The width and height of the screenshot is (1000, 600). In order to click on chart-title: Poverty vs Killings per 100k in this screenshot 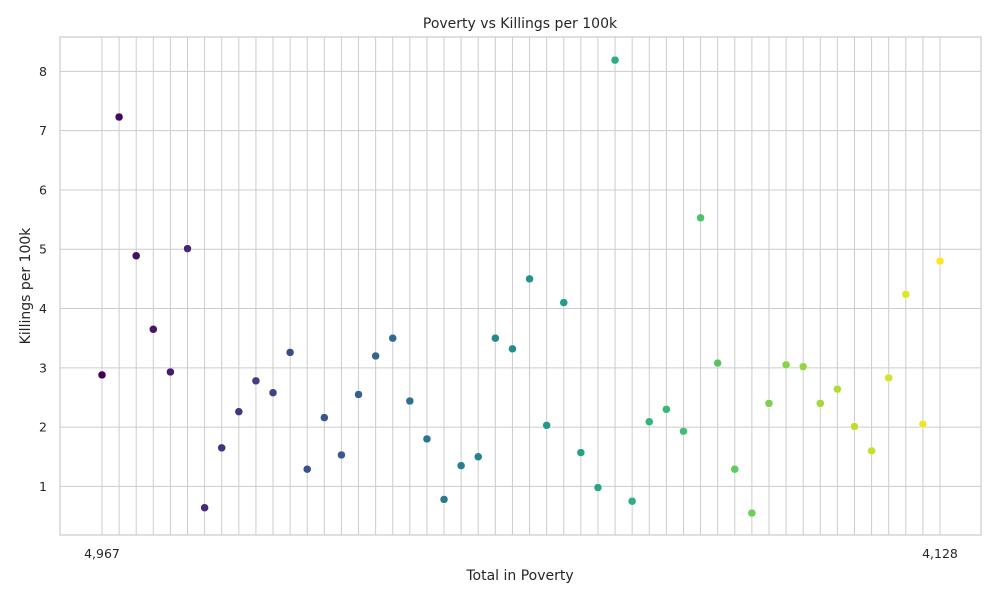, I will do `click(520, 24)`.